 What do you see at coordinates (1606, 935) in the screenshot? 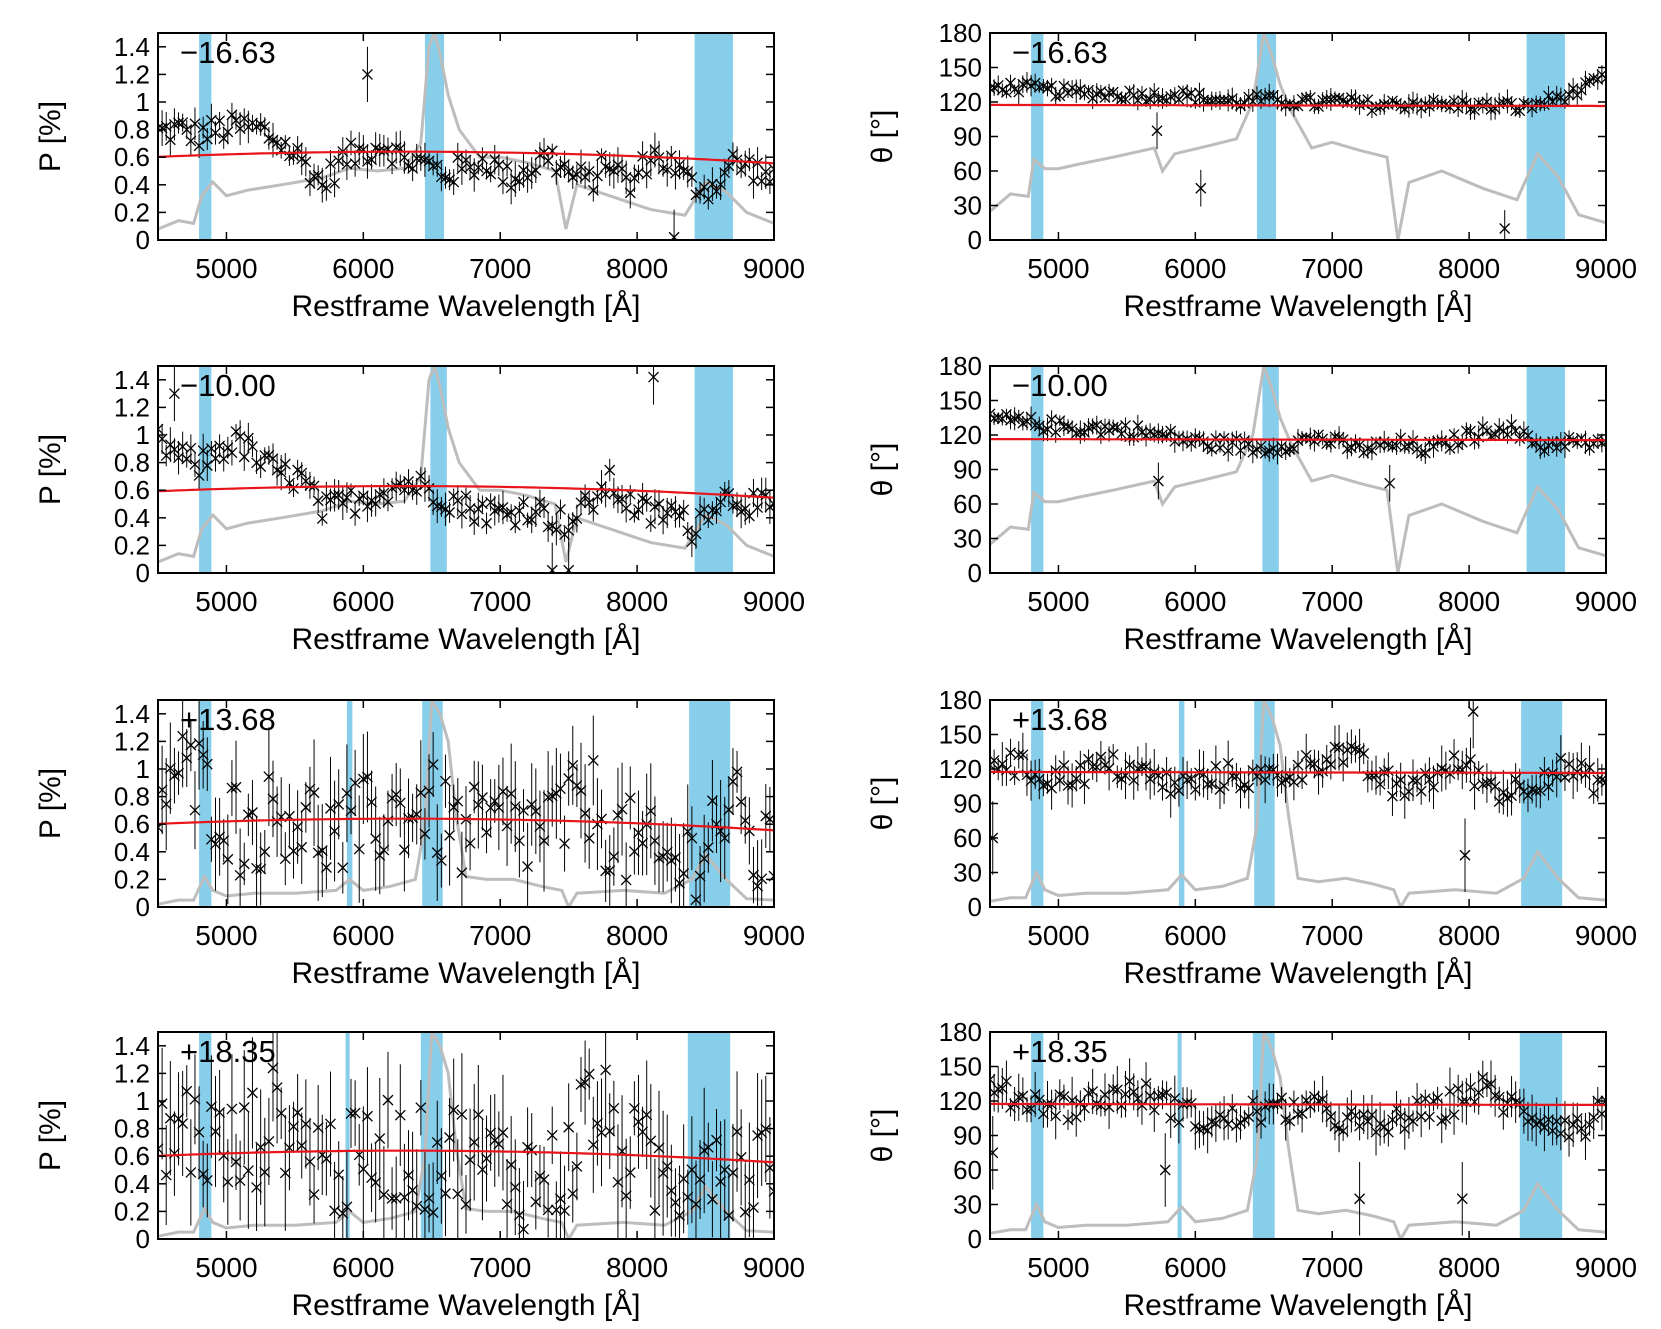
I see `x-tick-label: 9000` at bounding box center [1606, 935].